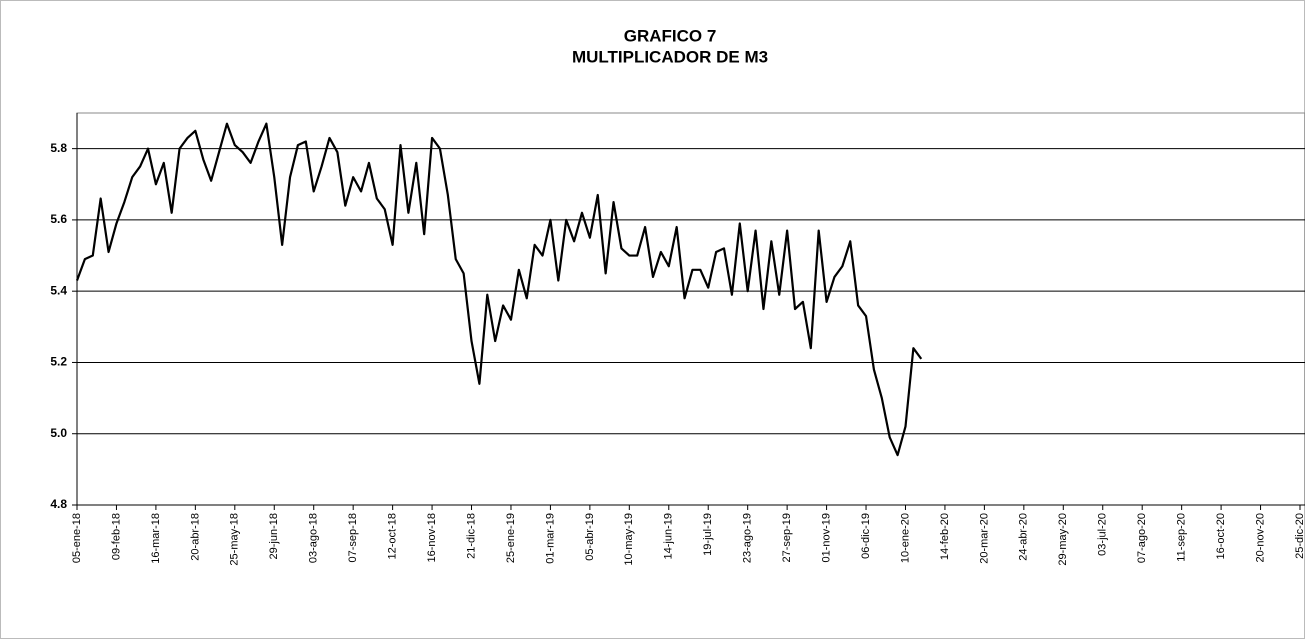 Image resolution: width=1305 pixels, height=639 pixels. What do you see at coordinates (511, 538) in the screenshot?
I see `x-tick-label: 25-ene-19` at bounding box center [511, 538].